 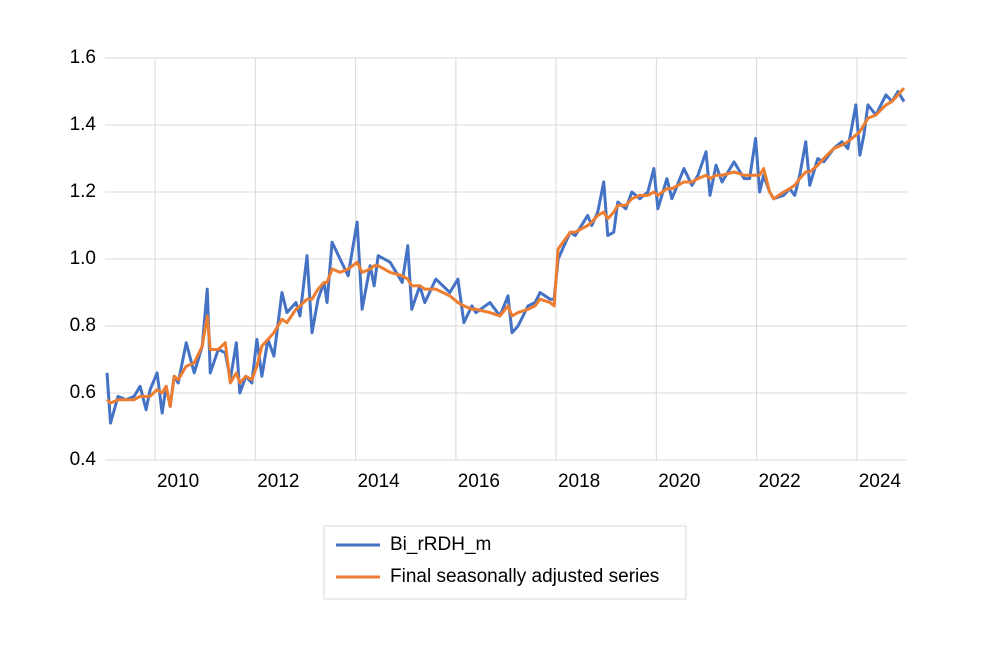 I want to click on legend-label: Bi_rRDH_m, so click(x=440, y=544).